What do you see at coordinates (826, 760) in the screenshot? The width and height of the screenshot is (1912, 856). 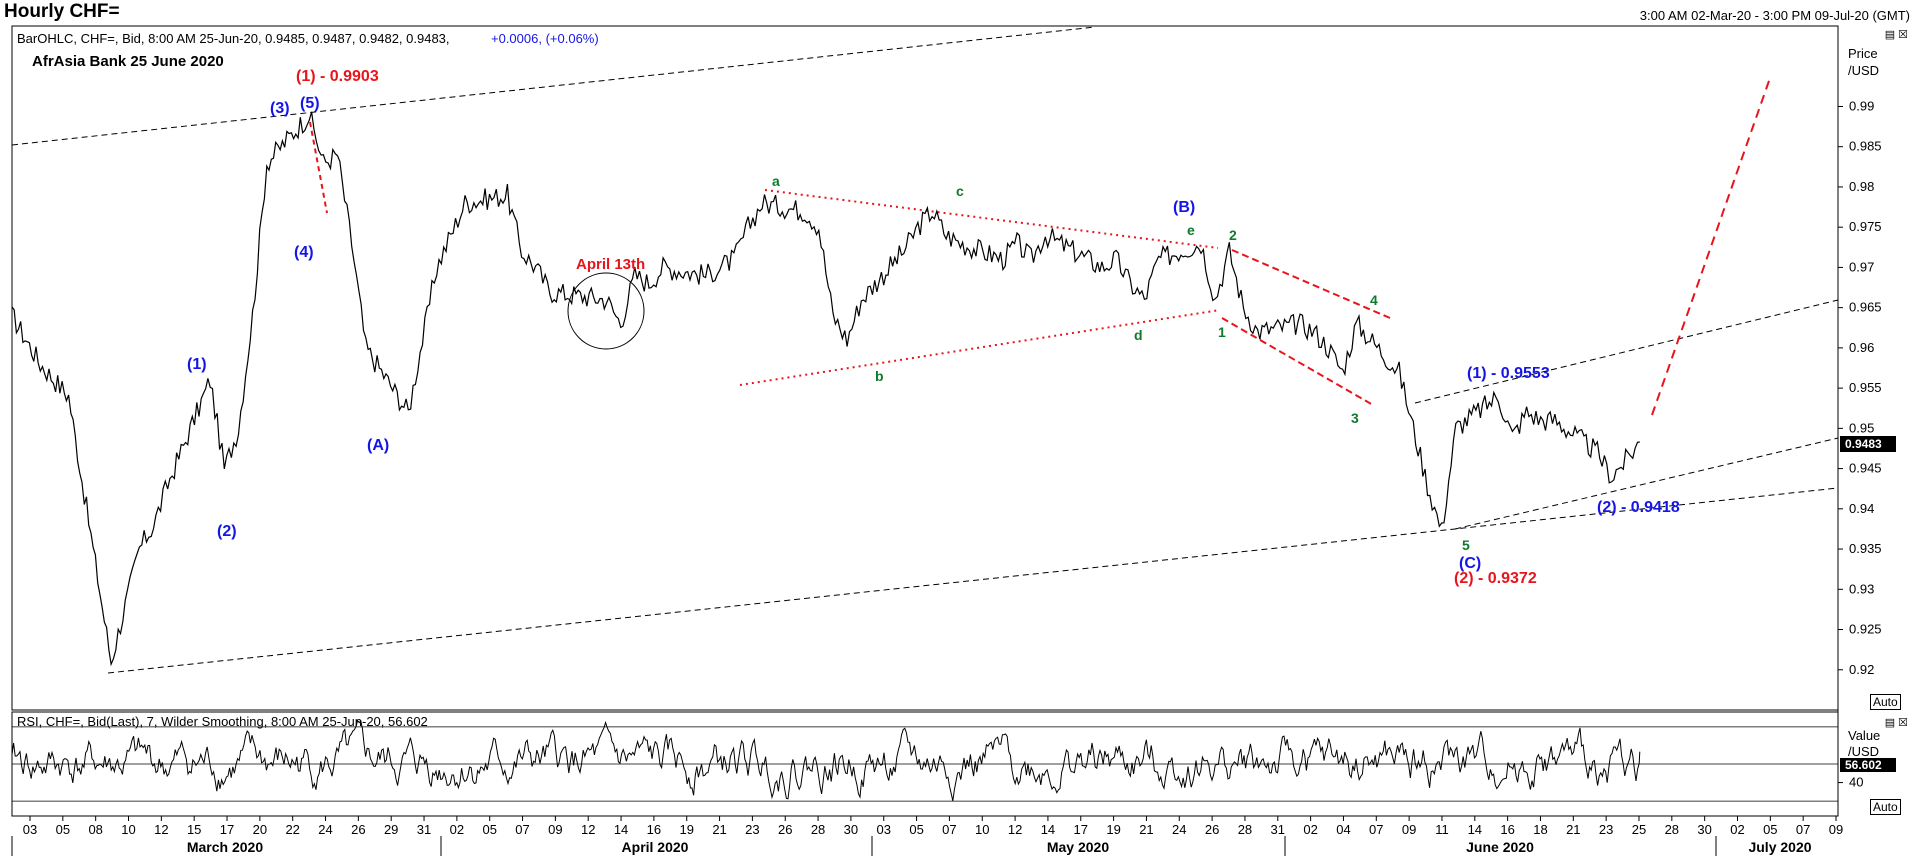 I see `rsi-line` at bounding box center [826, 760].